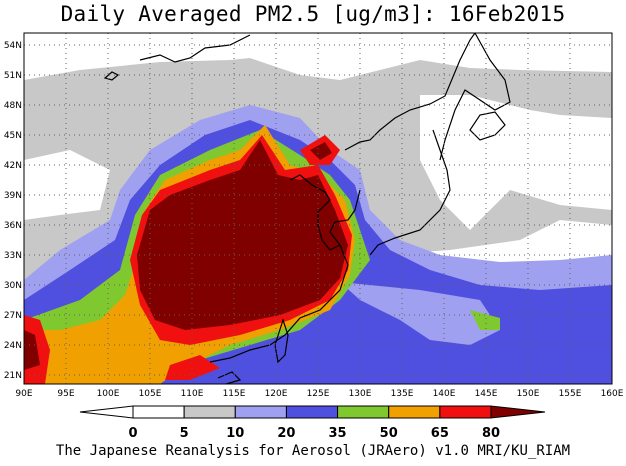 Image resolution: width=626 pixels, height=466 pixels. Describe the element at coordinates (13, 346) in the screenshot. I see `lat-tick-label: 24N` at that location.